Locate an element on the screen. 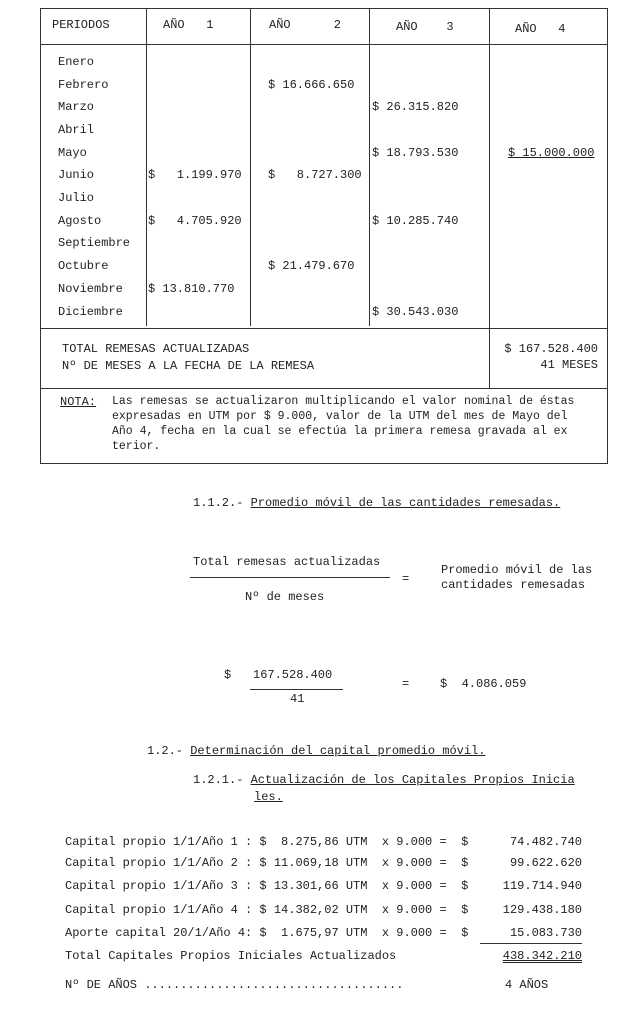  capital-row-value: 99.622.620 is located at coordinates (545, 863).